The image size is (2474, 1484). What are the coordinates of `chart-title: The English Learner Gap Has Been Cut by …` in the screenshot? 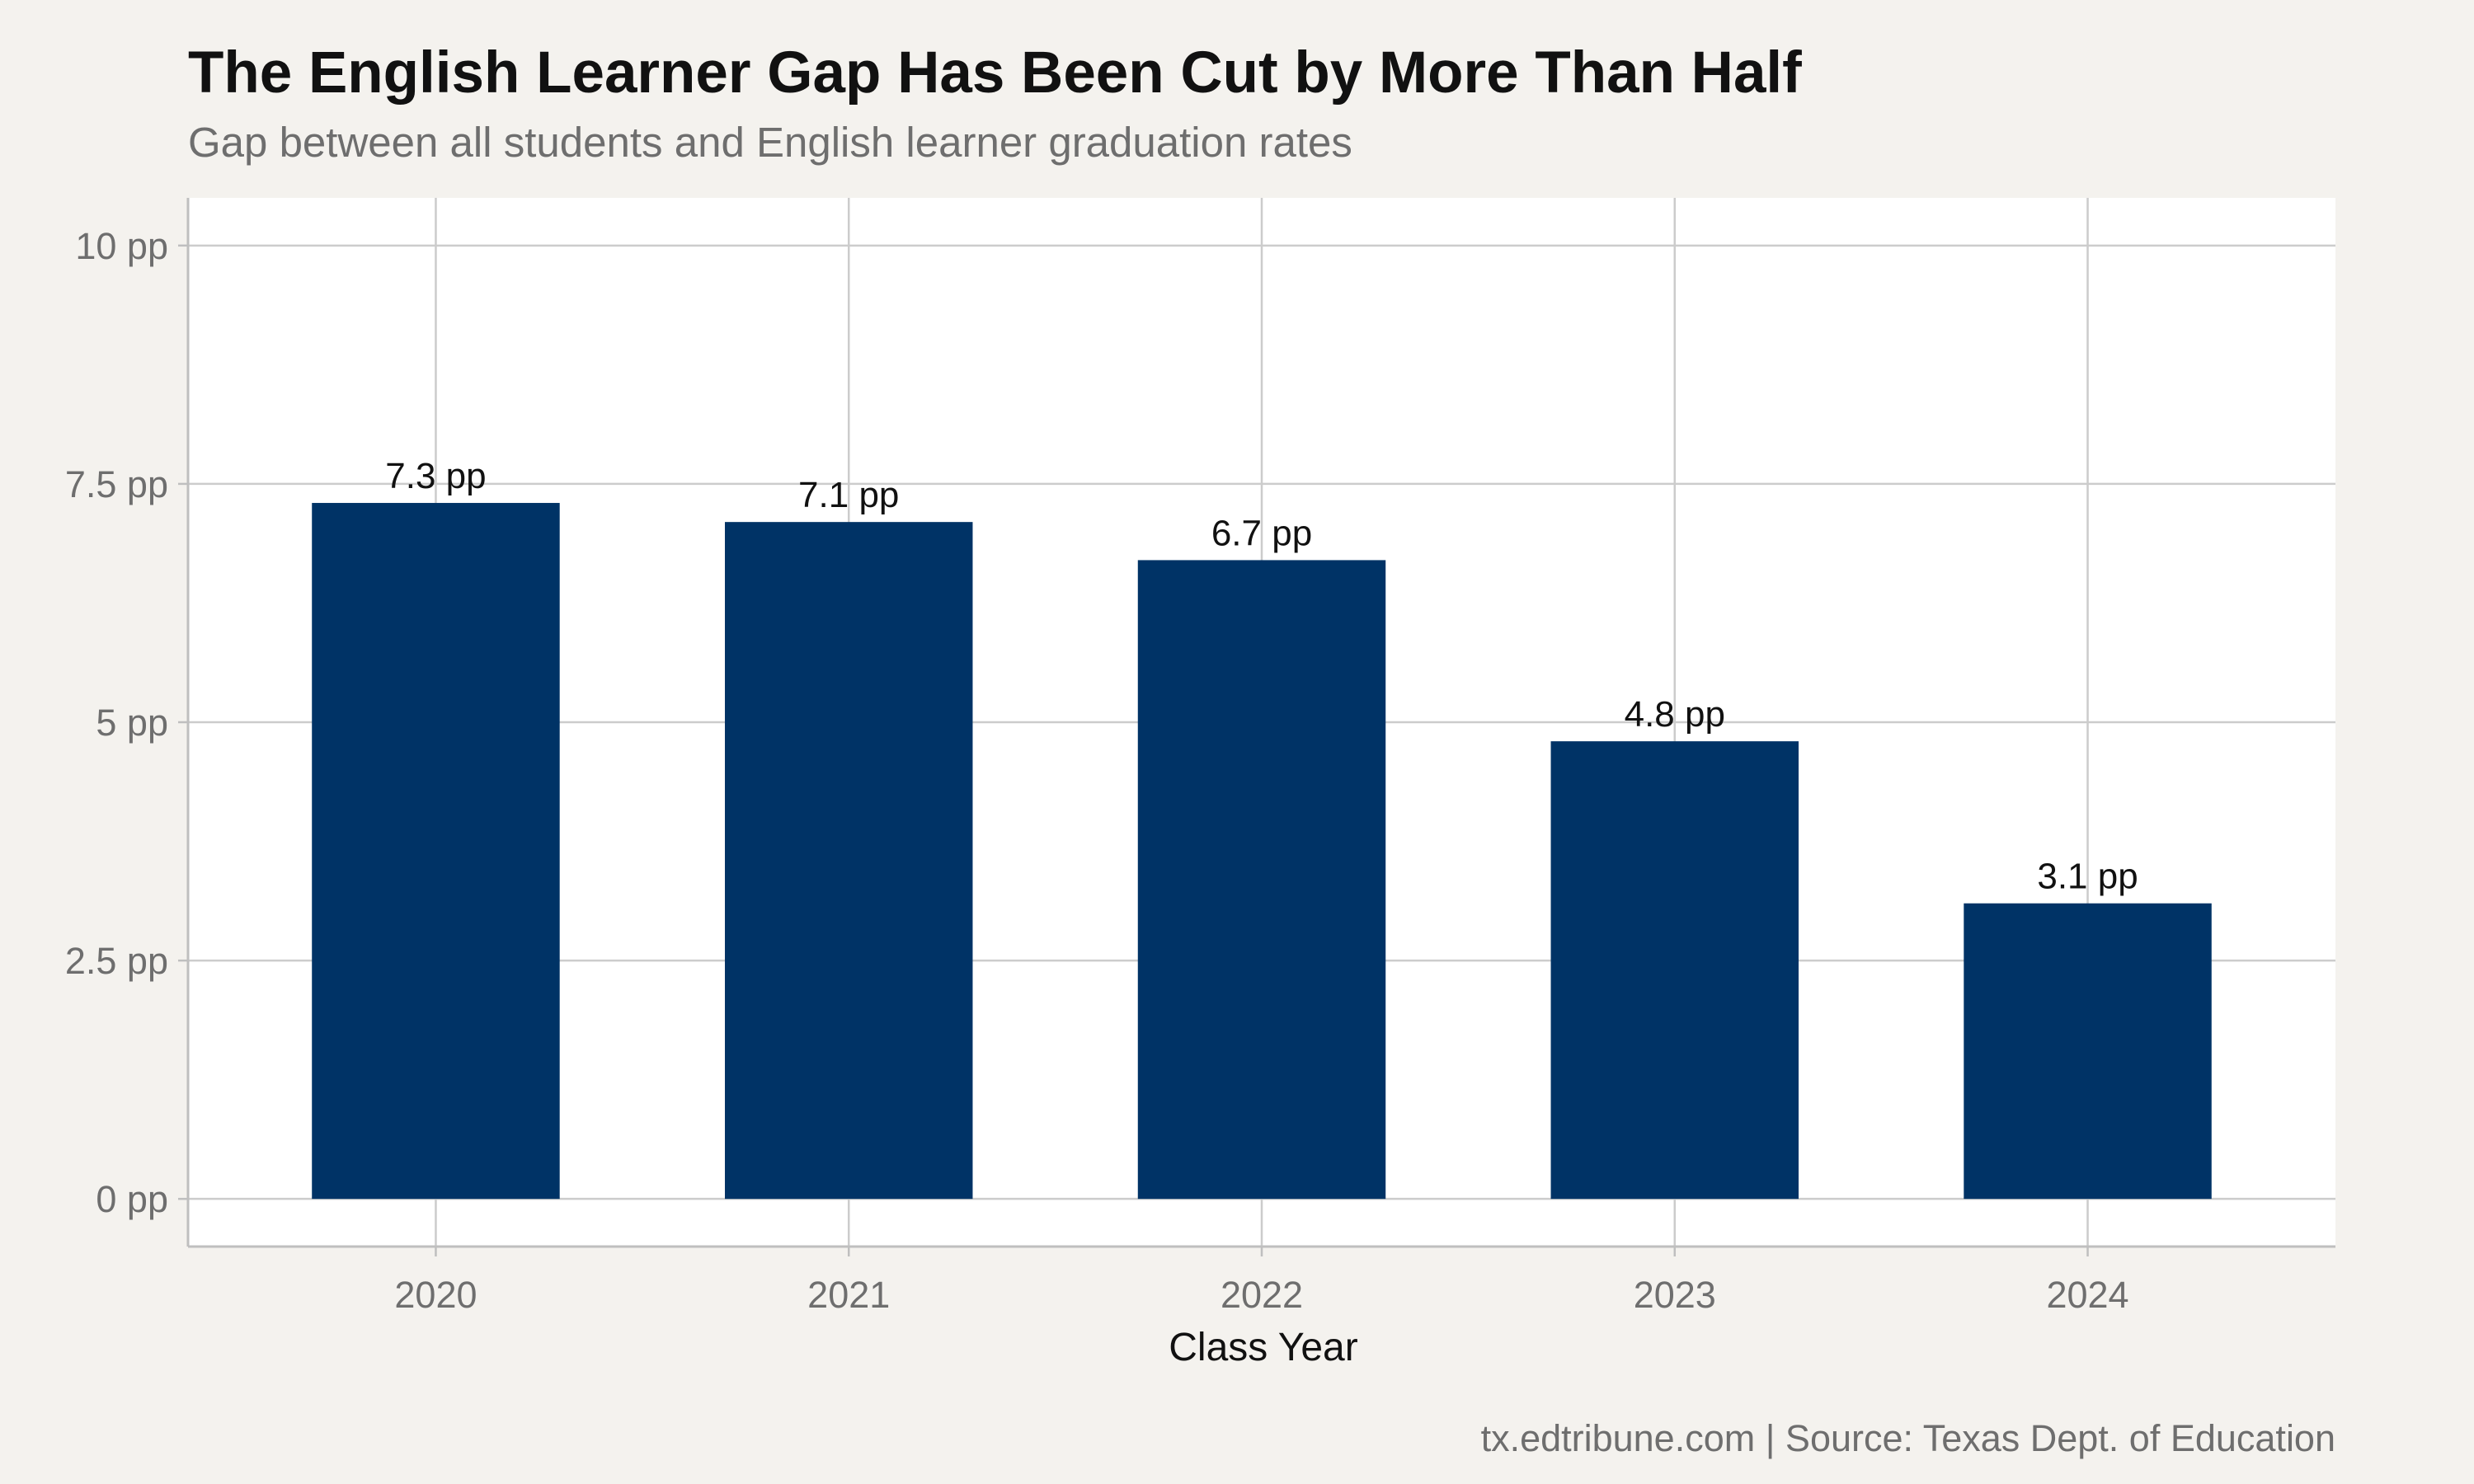 It's located at (995, 73).